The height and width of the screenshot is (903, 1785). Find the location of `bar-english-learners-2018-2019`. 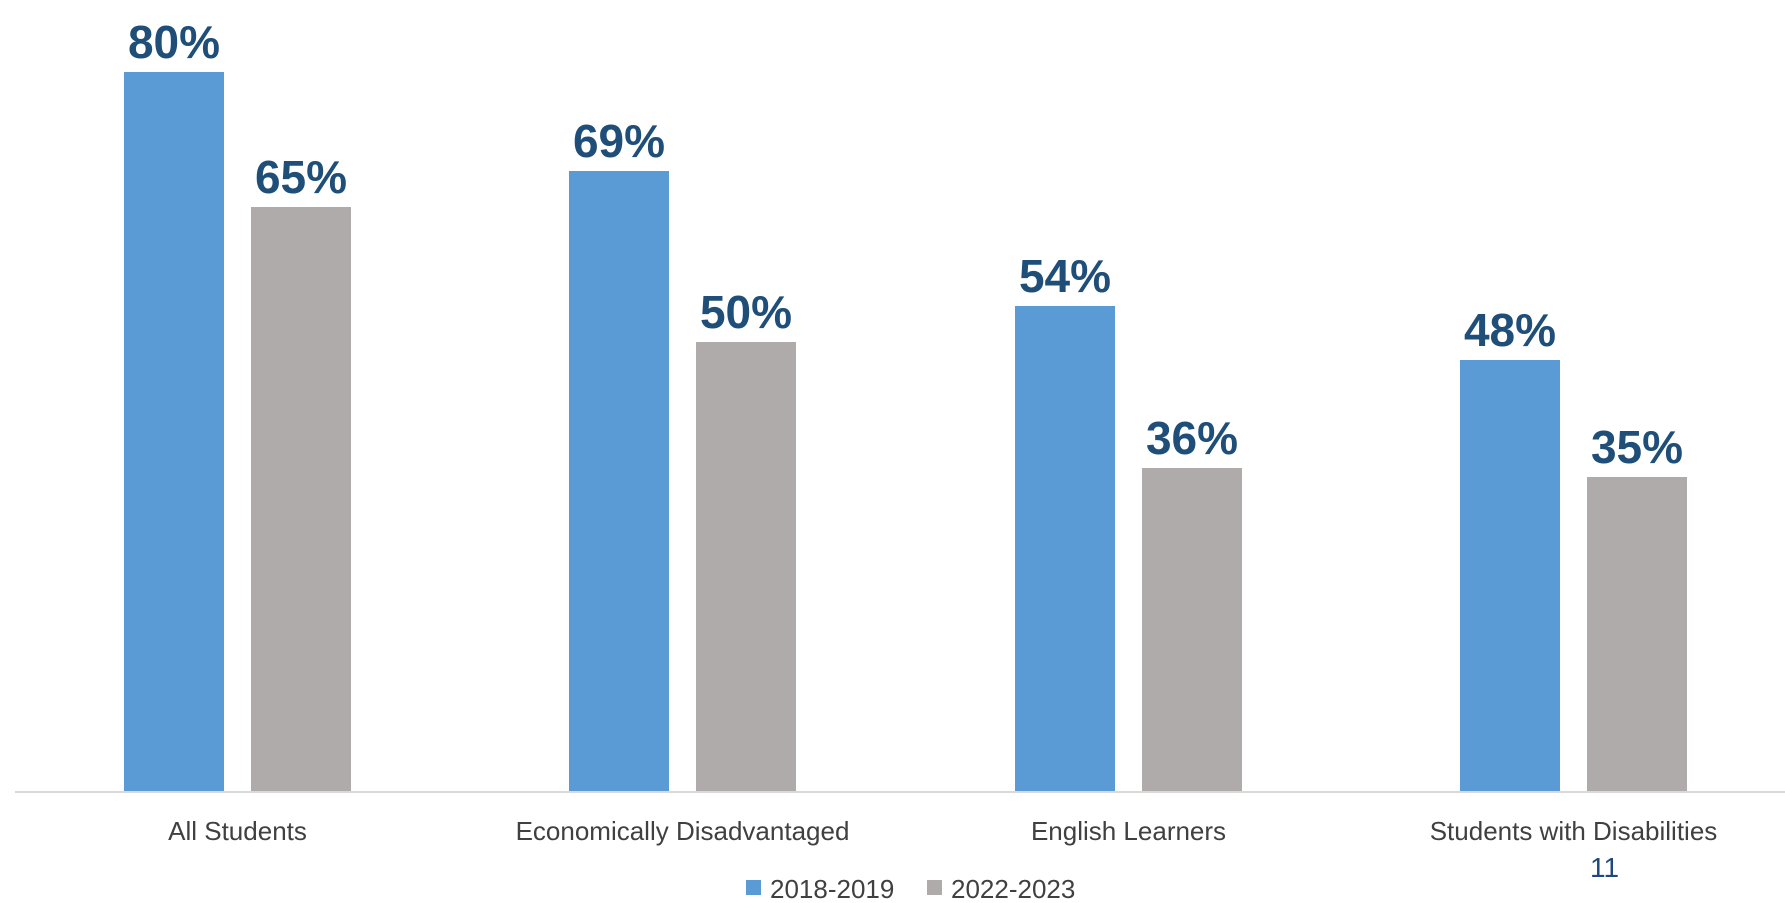

bar-english-learners-2018-2019 is located at coordinates (1065, 549).